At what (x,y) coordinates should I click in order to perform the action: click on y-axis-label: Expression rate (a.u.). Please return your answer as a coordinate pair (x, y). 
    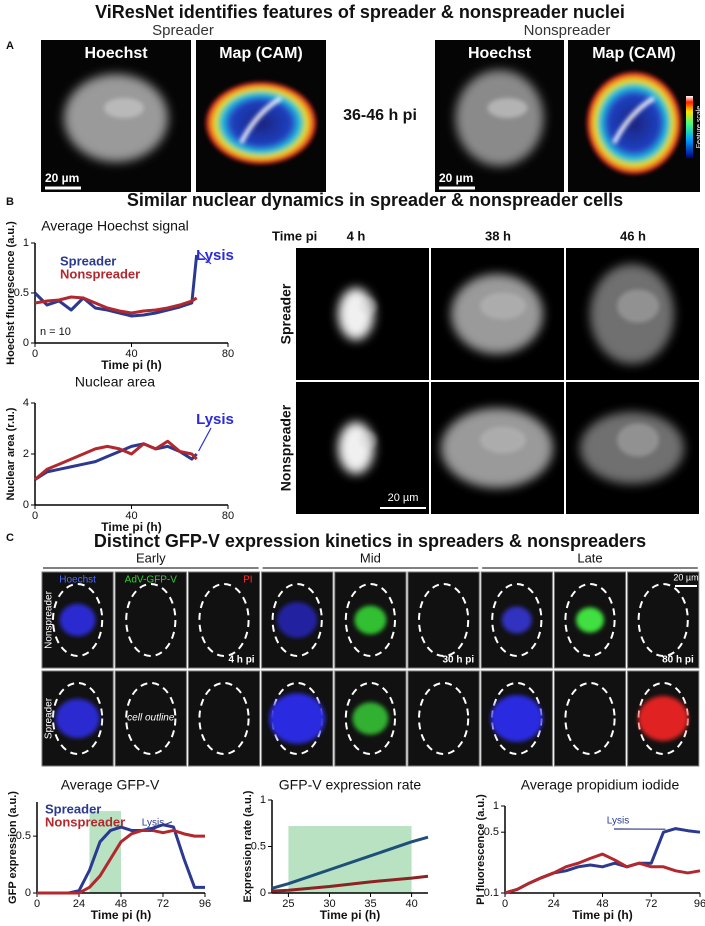
    Looking at the image, I should click on (248, 846).